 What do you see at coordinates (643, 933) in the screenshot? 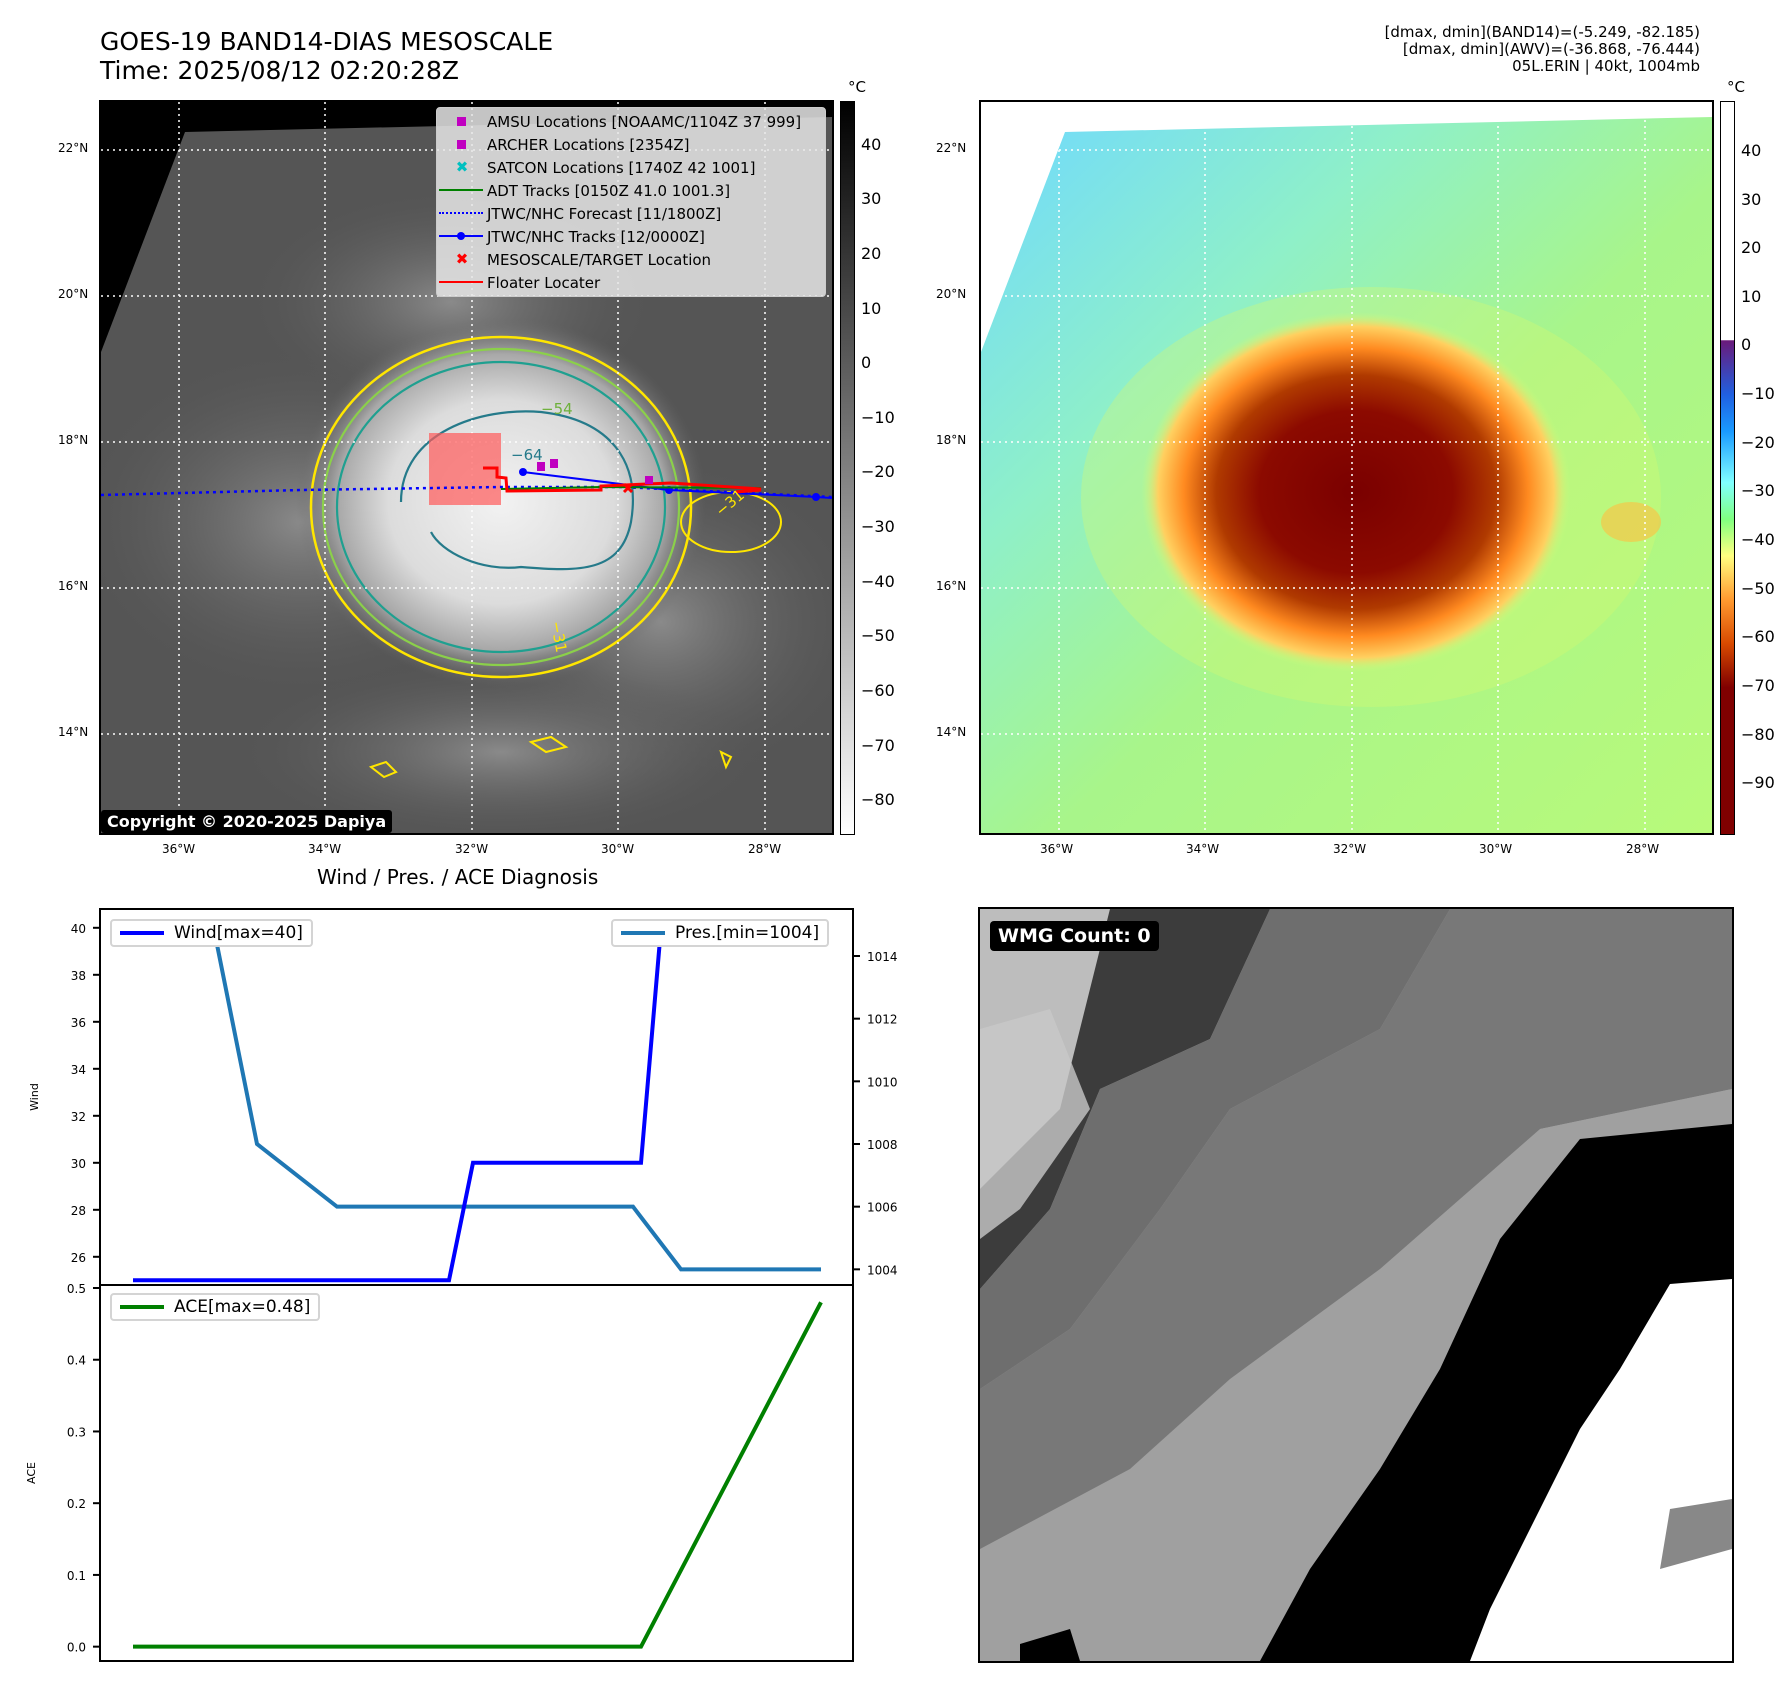
I see `pressure-line-icon` at bounding box center [643, 933].